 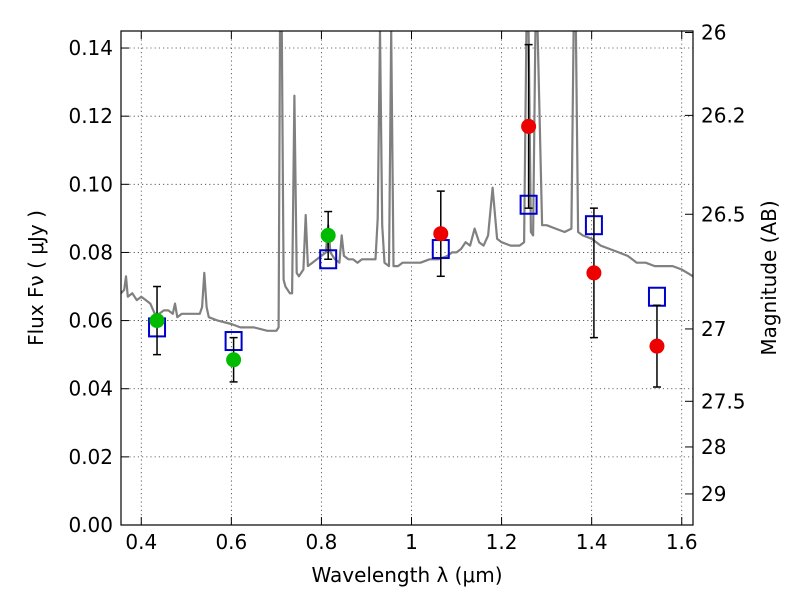 I want to click on x-axis-label: Wavelength λ (μm), so click(x=406, y=575).